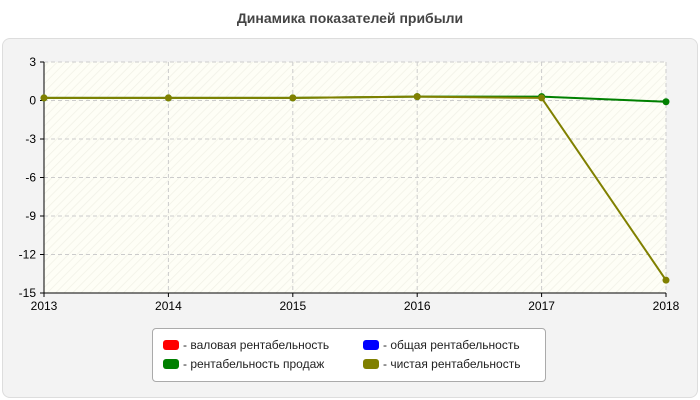 Image resolution: width=700 pixels, height=400 pixels. What do you see at coordinates (28, 293) in the screenshot?
I see `y-tick-label: -15` at bounding box center [28, 293].